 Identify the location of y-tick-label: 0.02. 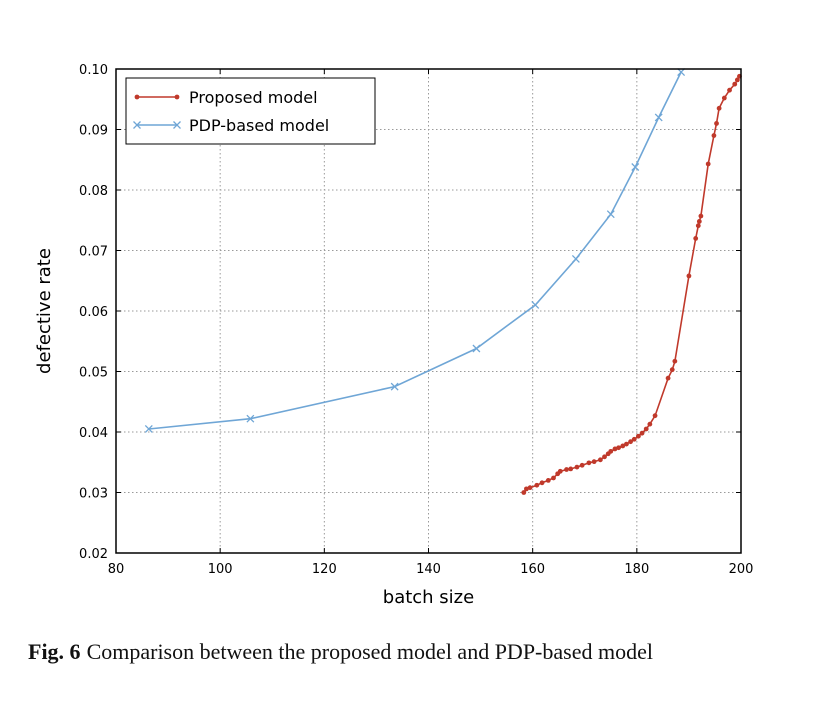
(93, 554).